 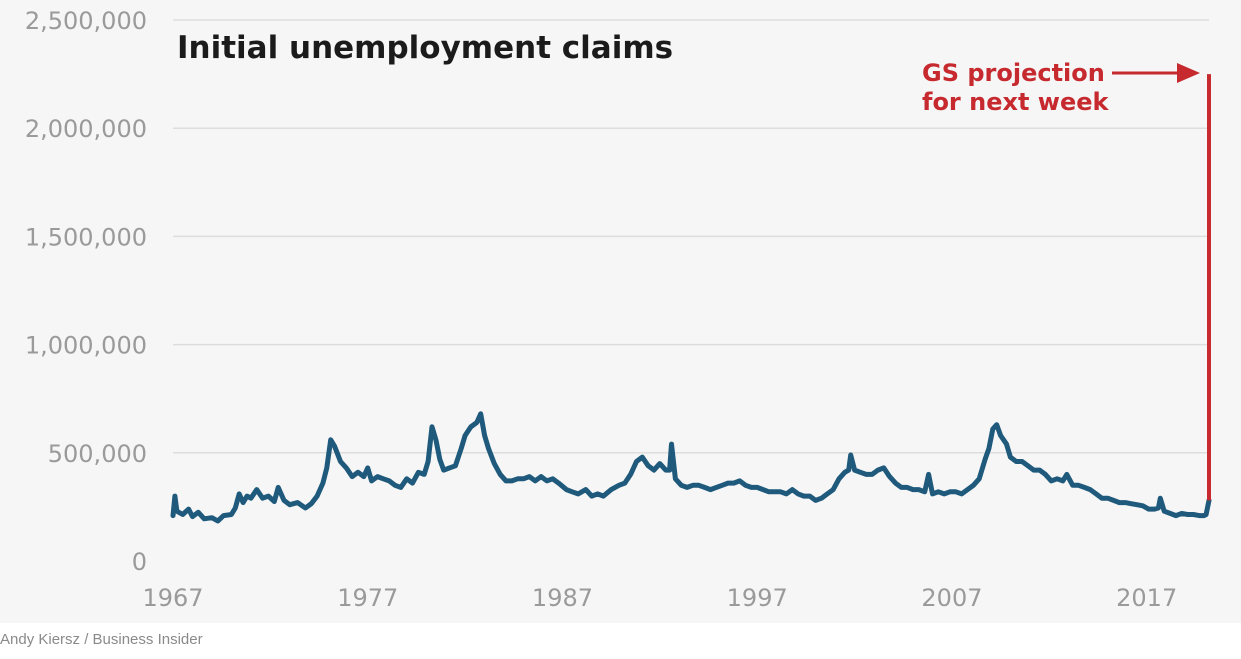 I want to click on x-tick-label: 2017, so click(x=1146, y=598).